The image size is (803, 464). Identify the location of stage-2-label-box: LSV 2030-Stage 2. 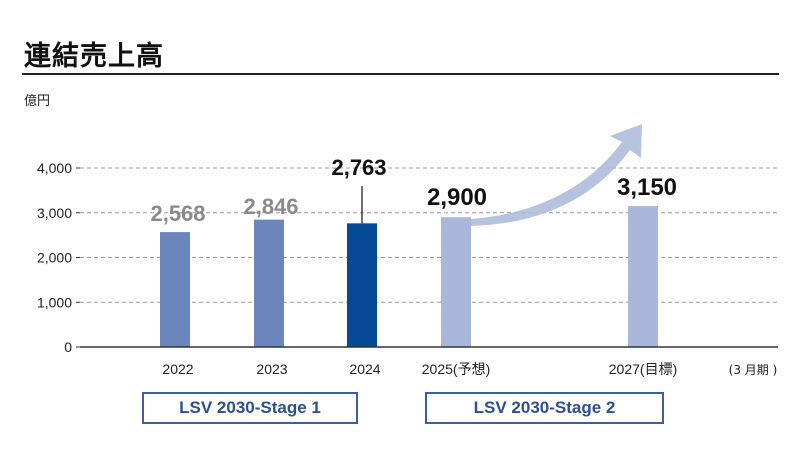
(544, 408).